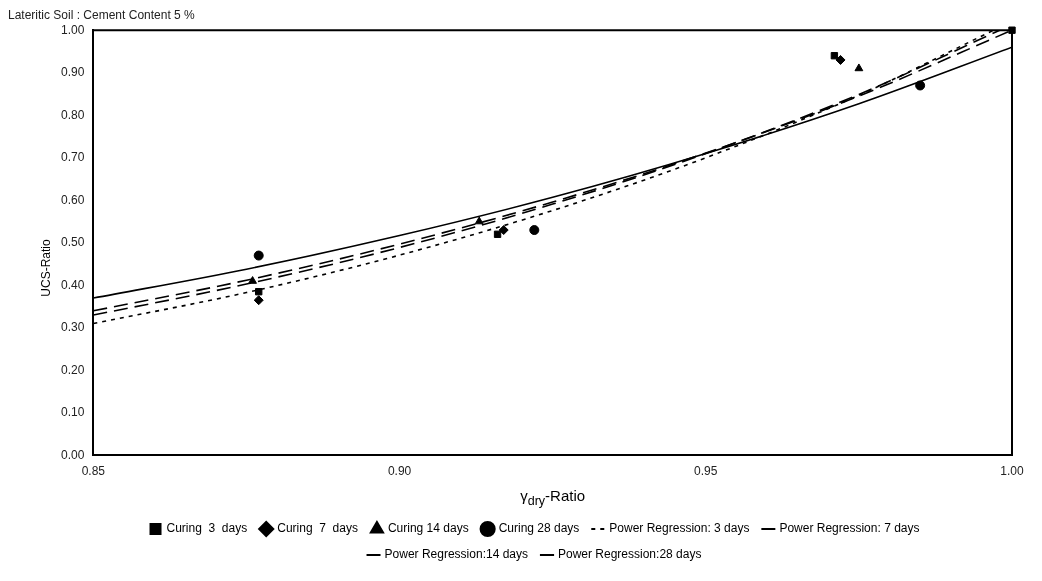 This screenshot has height=581, width=1042. Describe the element at coordinates (679, 528) in the screenshot. I see `legend-label: Power Regression: 3 days` at that location.